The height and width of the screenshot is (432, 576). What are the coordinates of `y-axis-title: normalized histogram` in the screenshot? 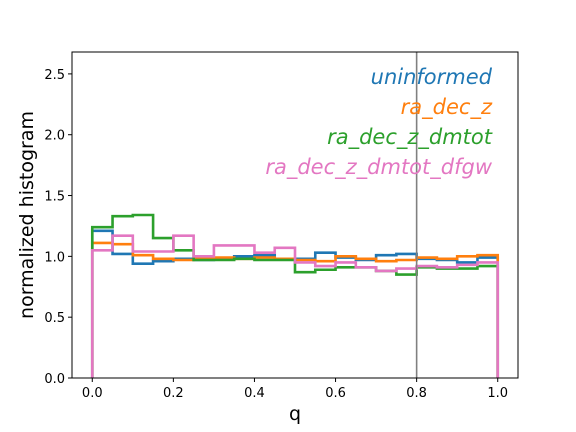 It's located at (27, 215).